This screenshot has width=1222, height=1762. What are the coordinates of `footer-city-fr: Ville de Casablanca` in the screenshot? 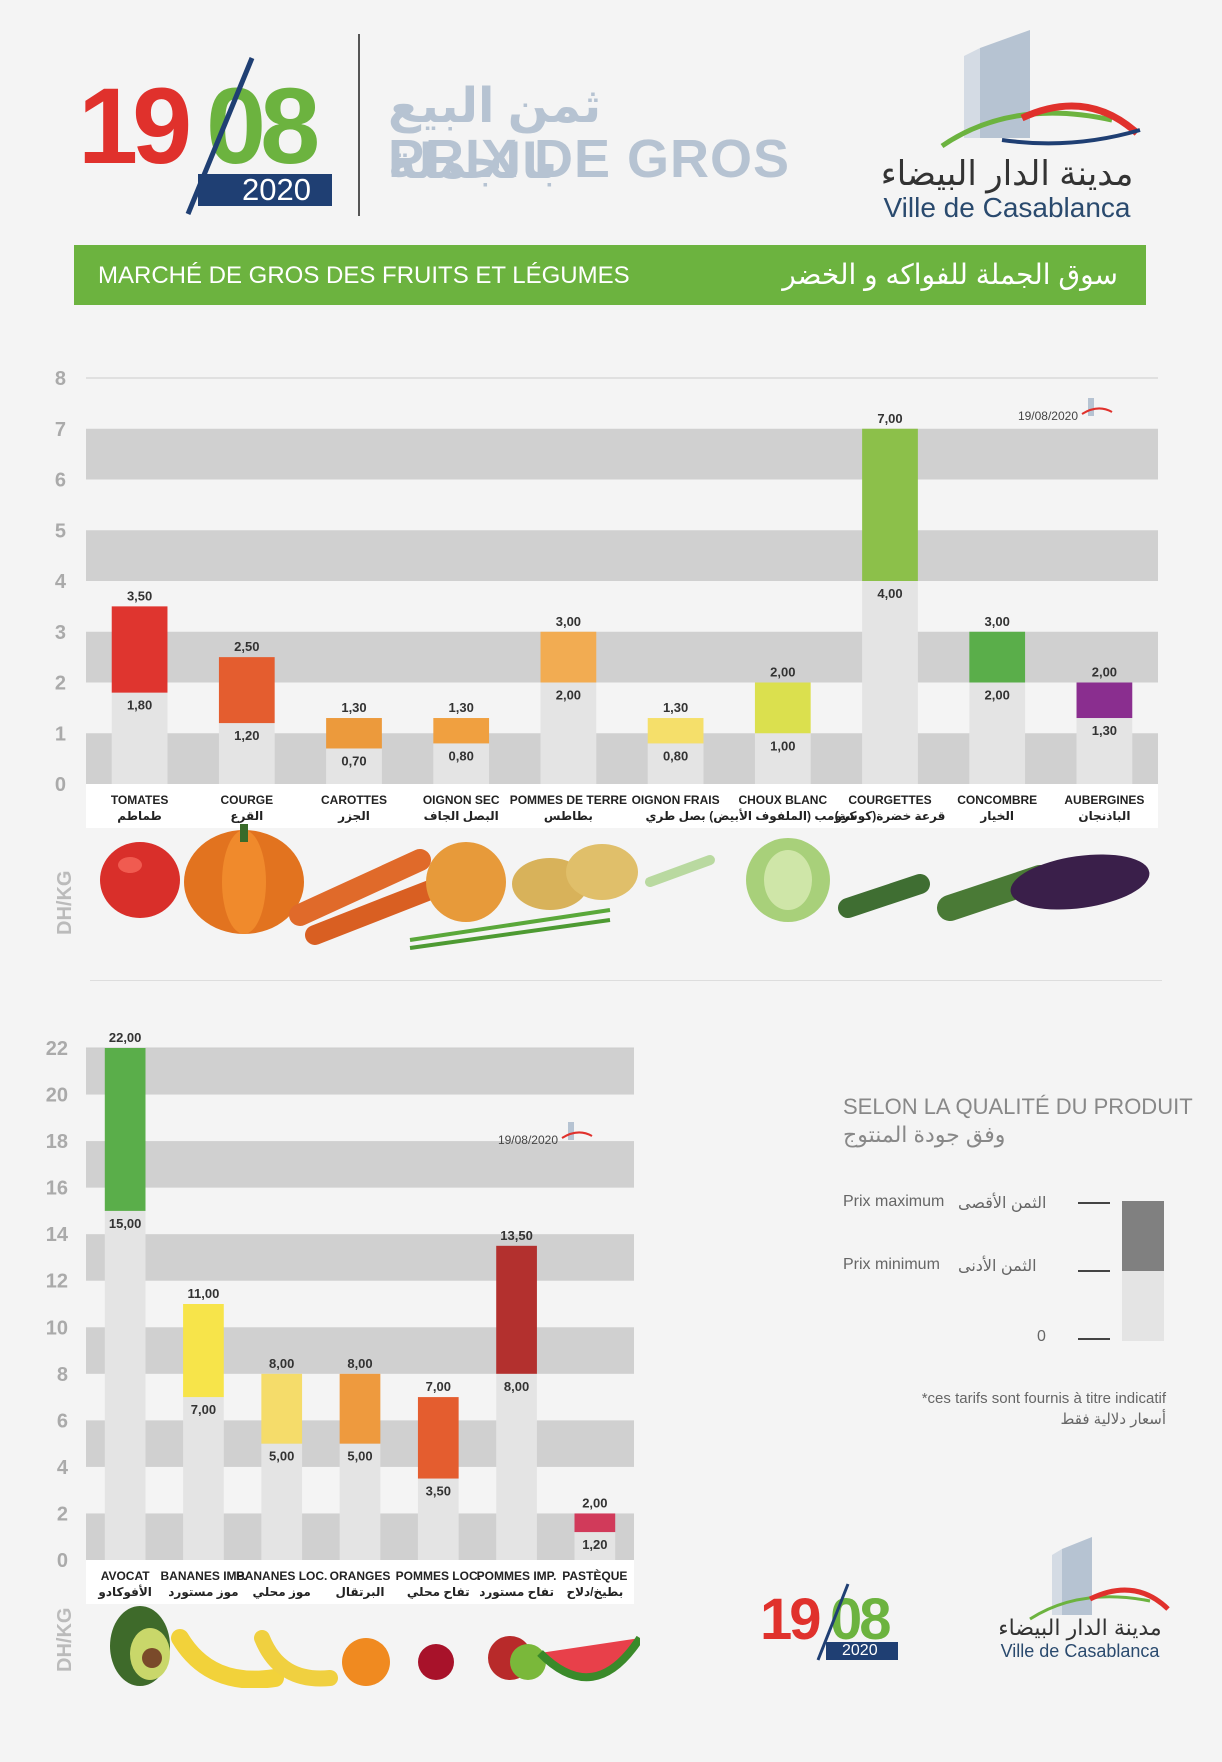 It's located at (1080, 1651).